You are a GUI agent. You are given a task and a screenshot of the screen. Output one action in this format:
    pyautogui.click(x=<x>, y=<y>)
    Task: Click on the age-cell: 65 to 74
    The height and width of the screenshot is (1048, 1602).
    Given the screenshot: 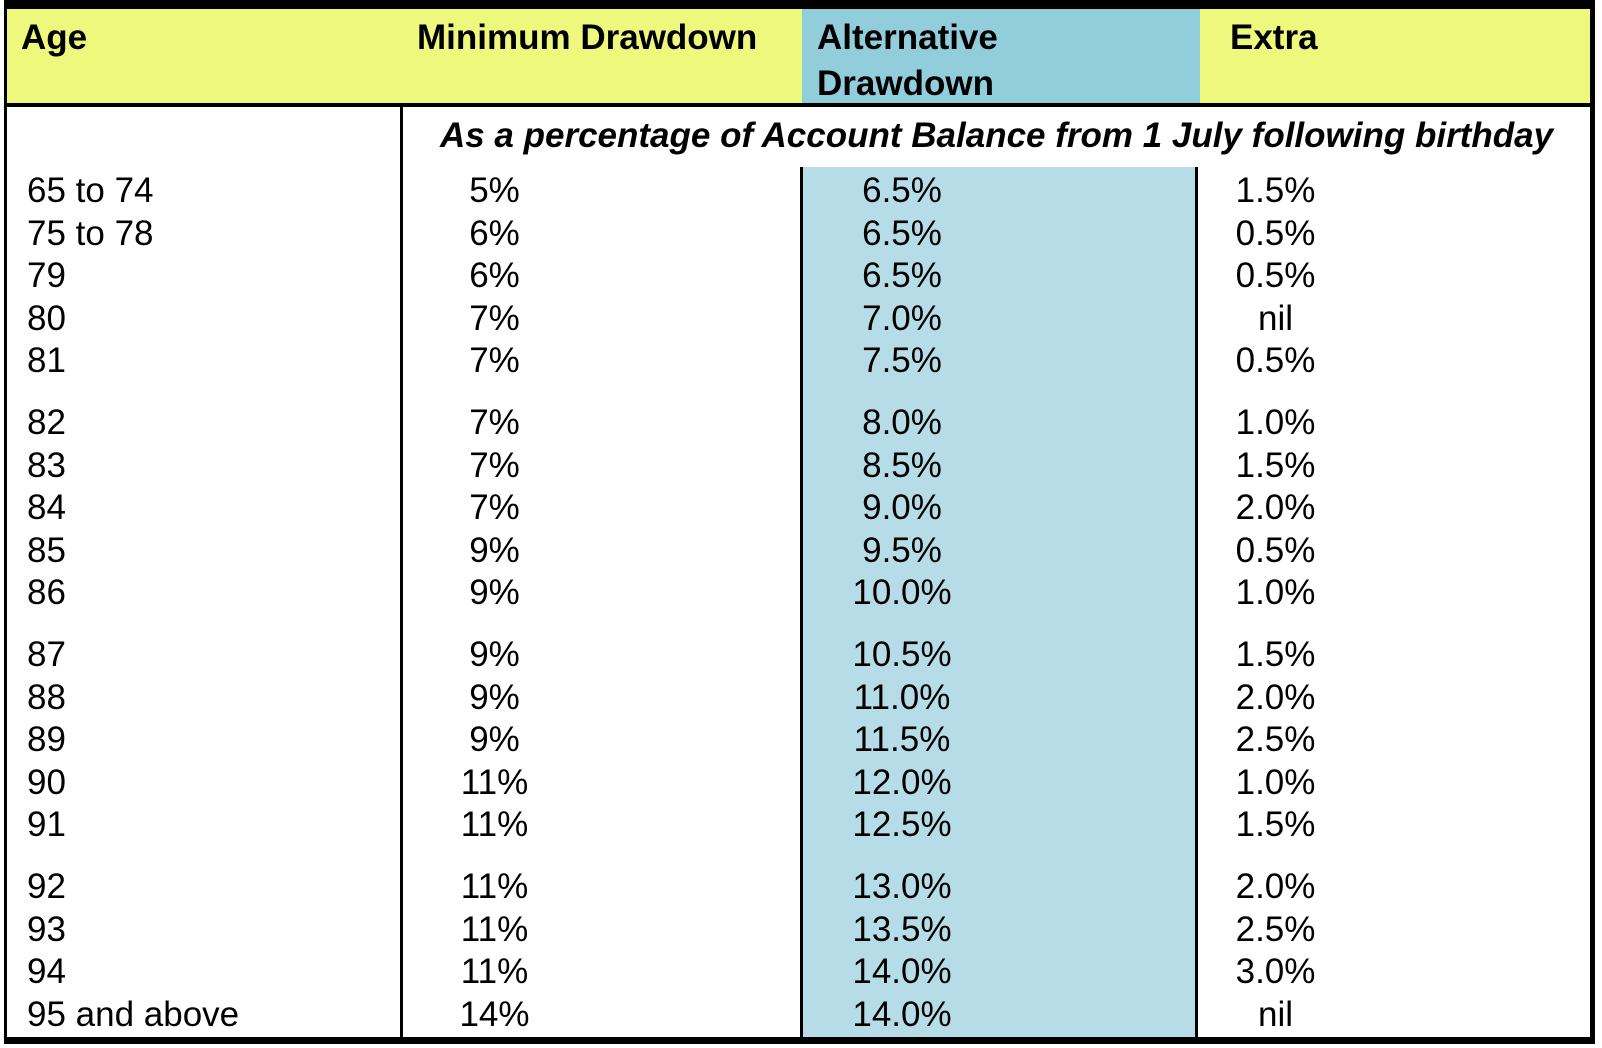 What is the action you would take?
    pyautogui.click(x=90, y=190)
    